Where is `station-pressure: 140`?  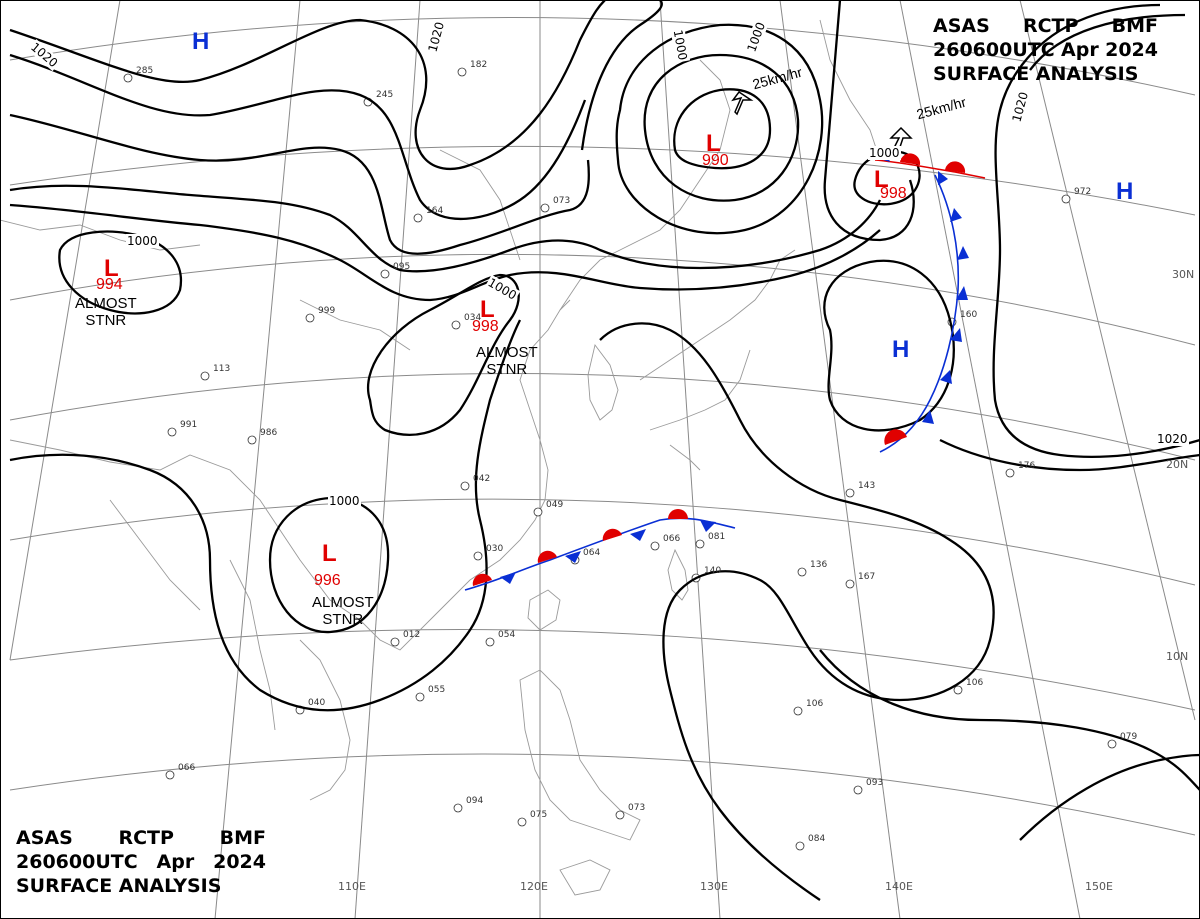
station-pressure: 140 is located at coordinates (713, 571).